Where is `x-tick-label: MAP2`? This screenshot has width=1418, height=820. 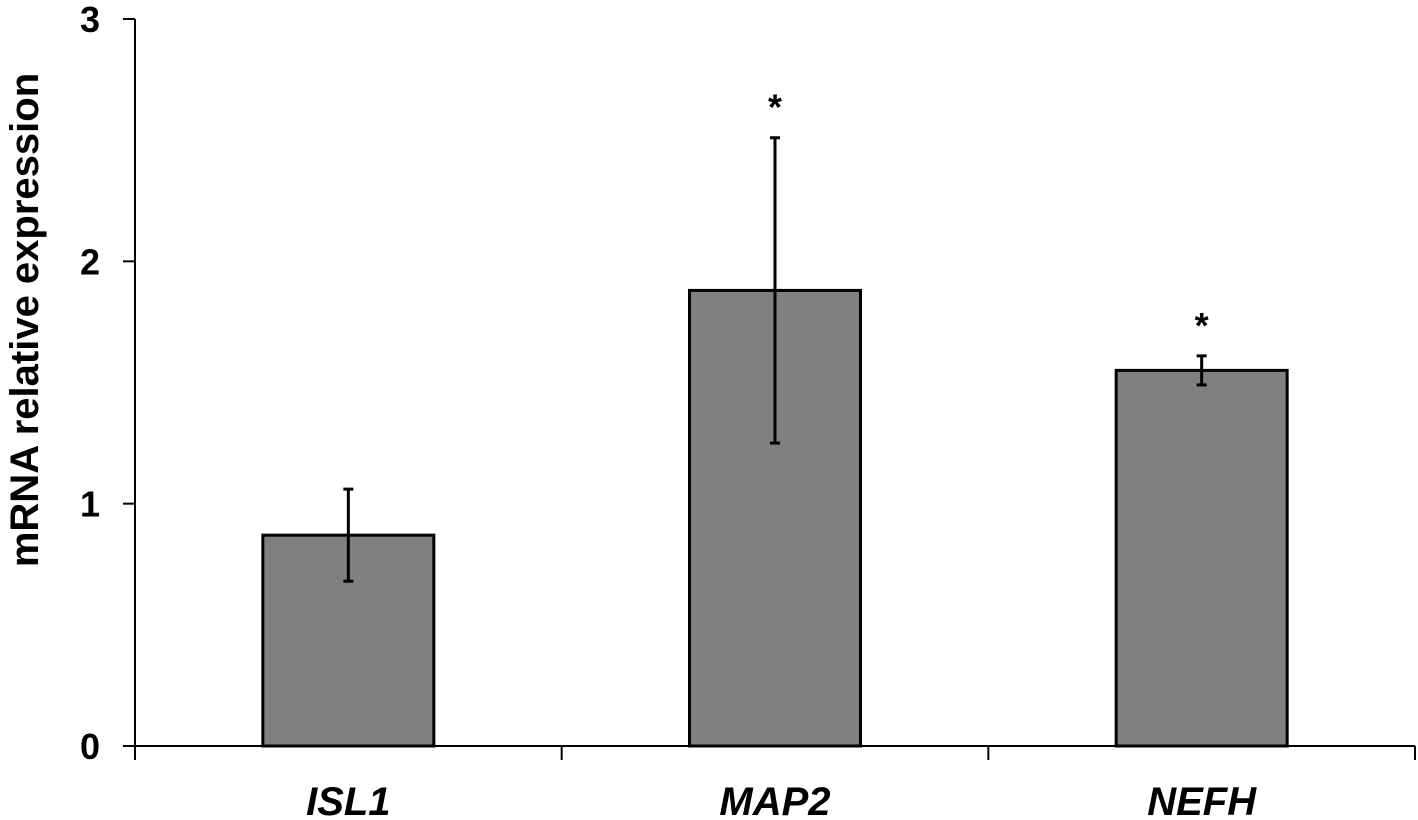
x-tick-label: MAP2 is located at coordinates (774, 800).